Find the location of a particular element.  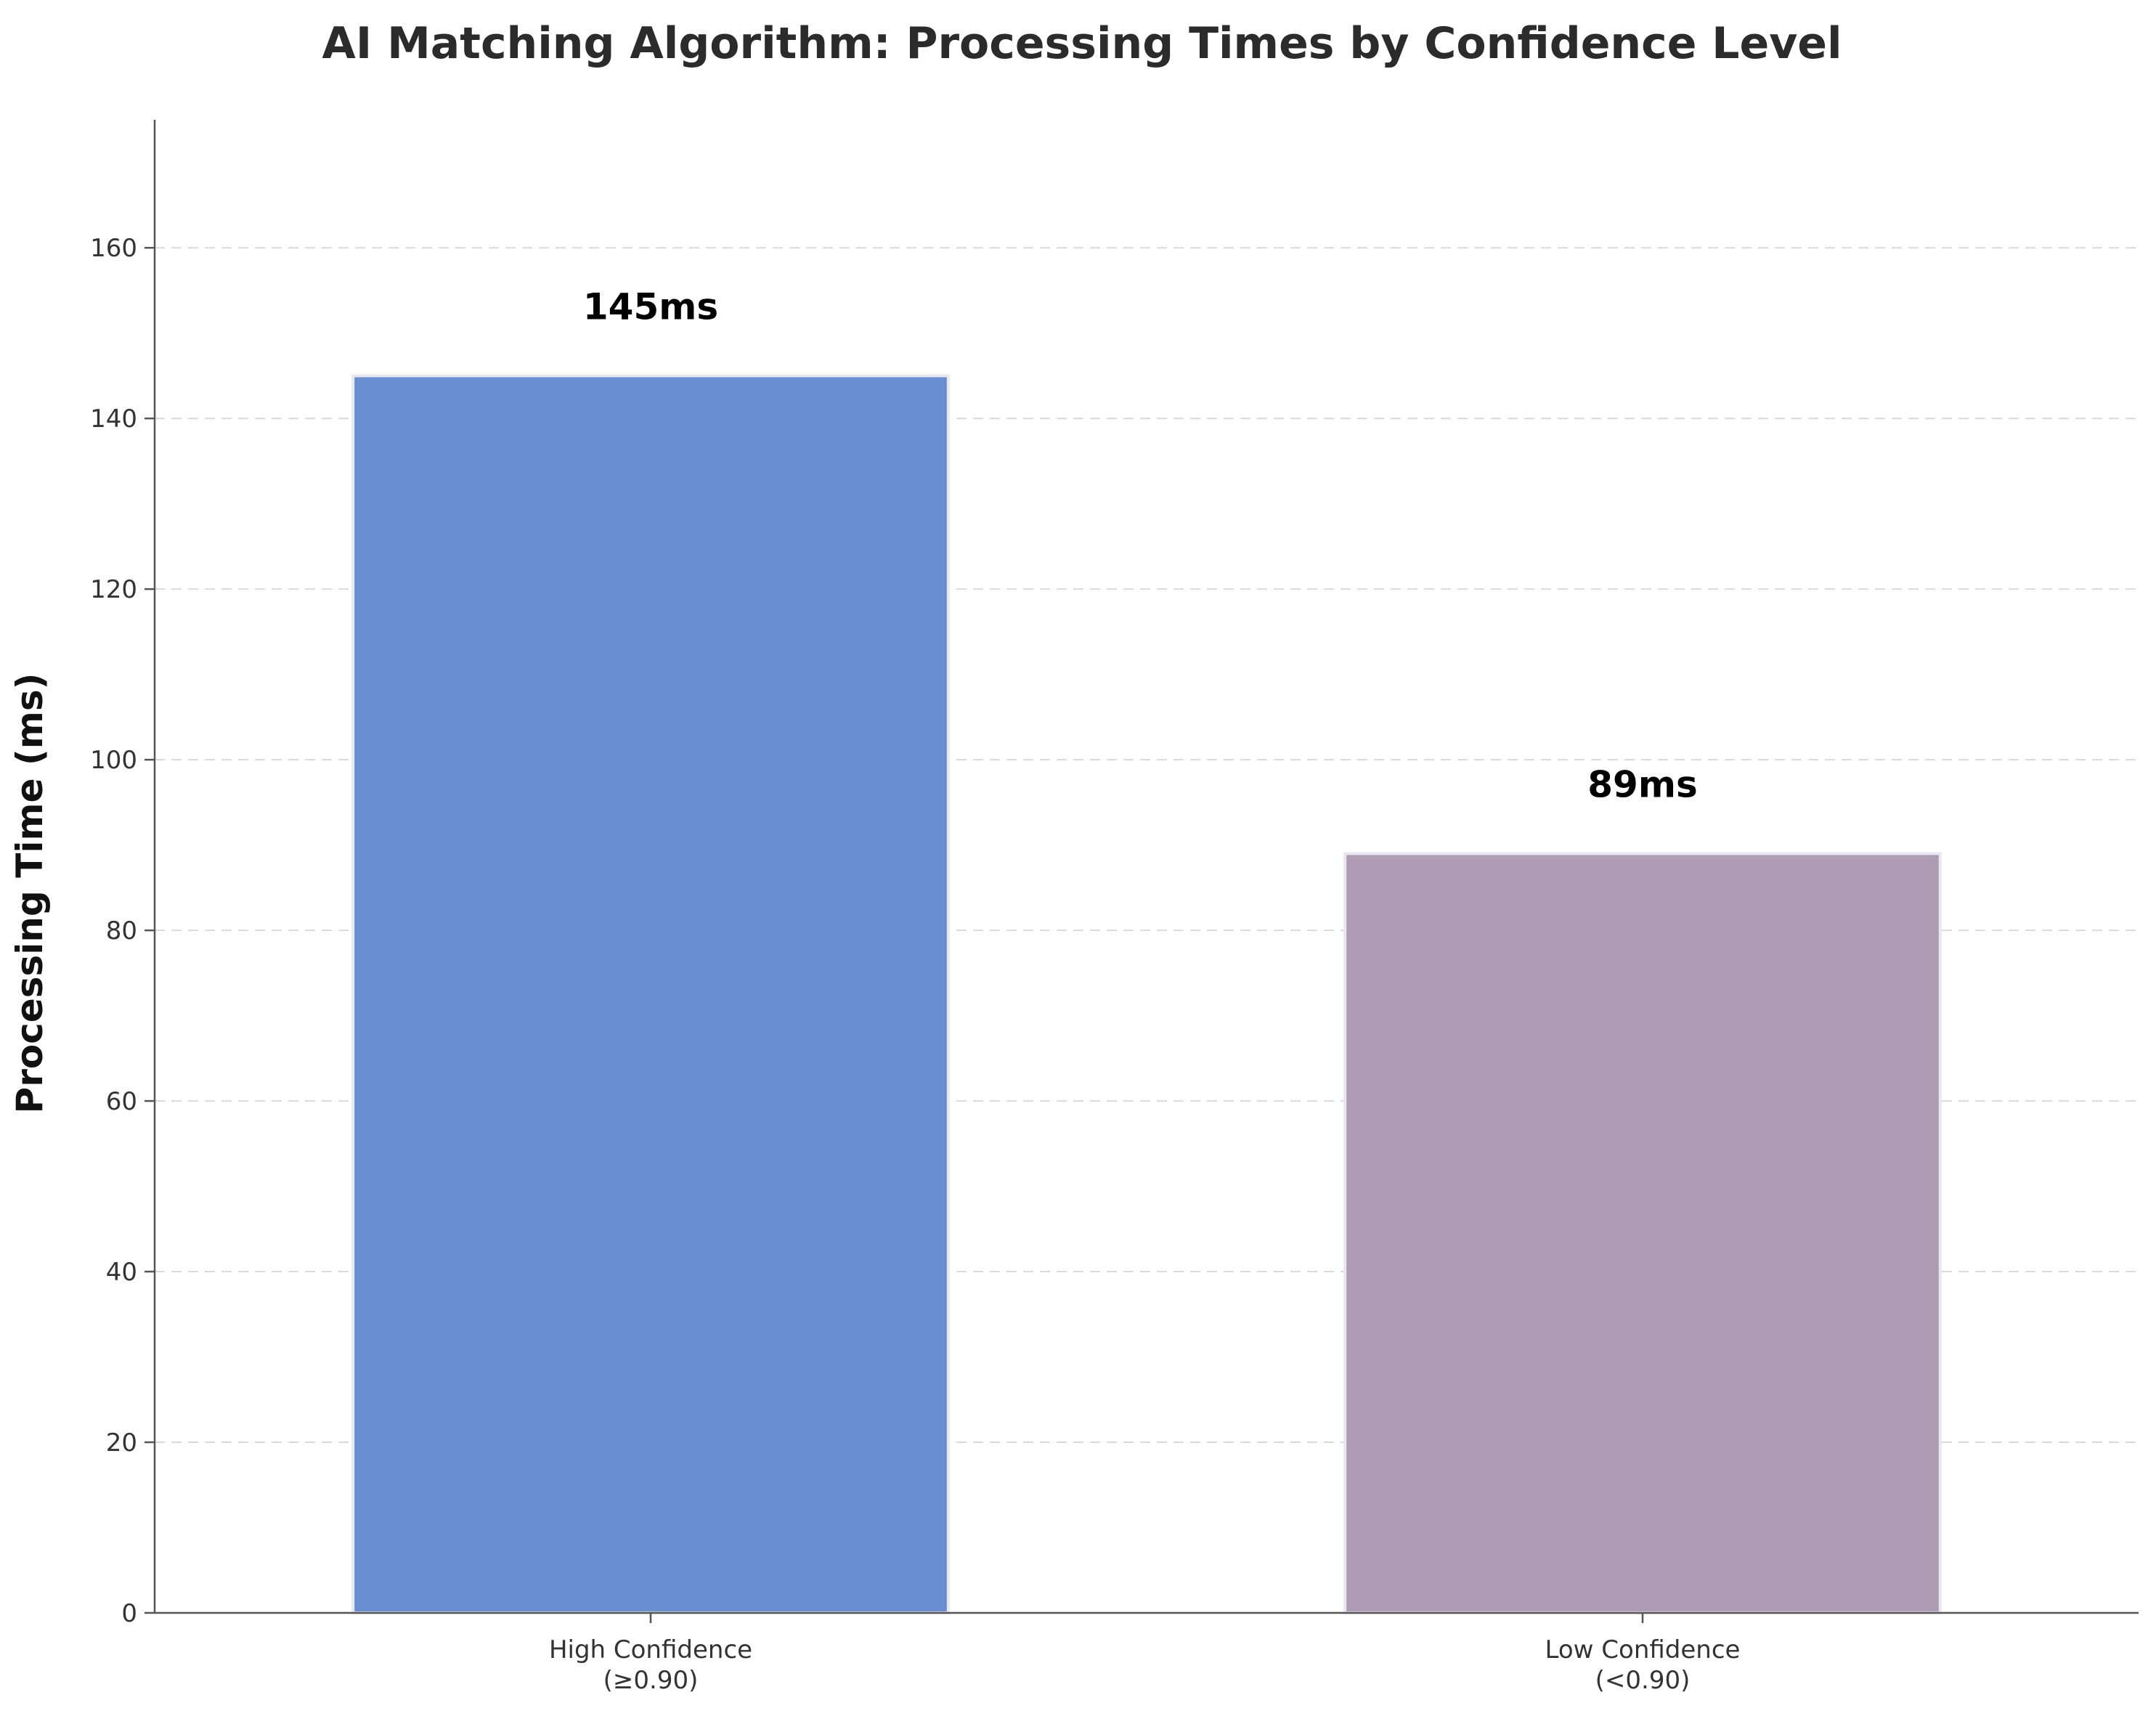

bar-value-label: 145ms is located at coordinates (650, 306).